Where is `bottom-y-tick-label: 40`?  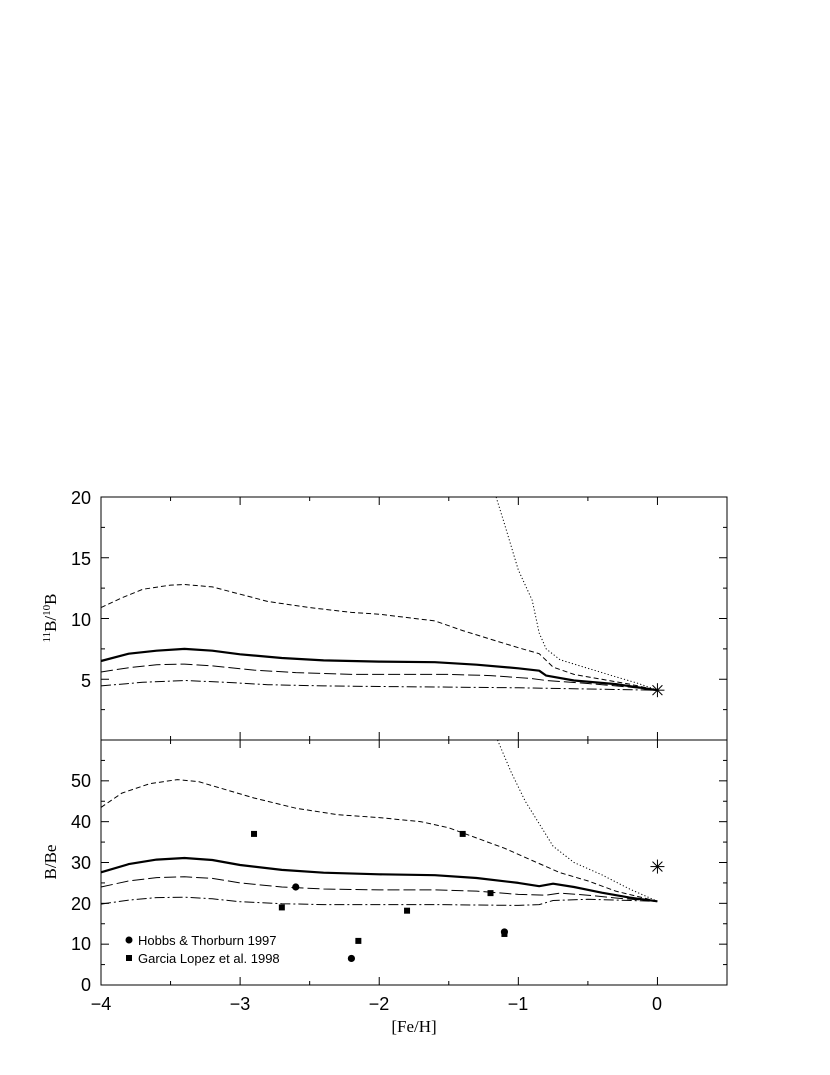 bottom-y-tick-label: 40 is located at coordinates (81, 822).